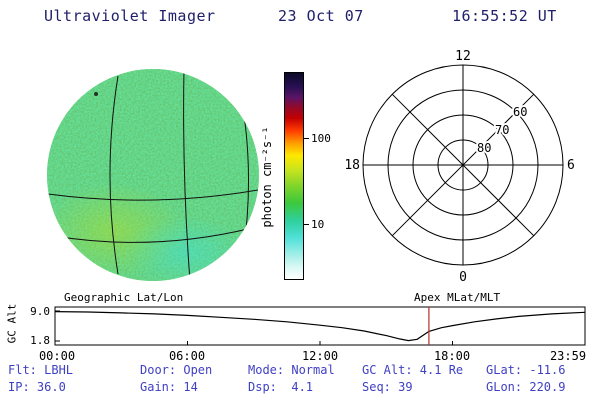  What do you see at coordinates (37, 387) in the screenshot?
I see `status-ip: IP: 36.0` at bounding box center [37, 387].